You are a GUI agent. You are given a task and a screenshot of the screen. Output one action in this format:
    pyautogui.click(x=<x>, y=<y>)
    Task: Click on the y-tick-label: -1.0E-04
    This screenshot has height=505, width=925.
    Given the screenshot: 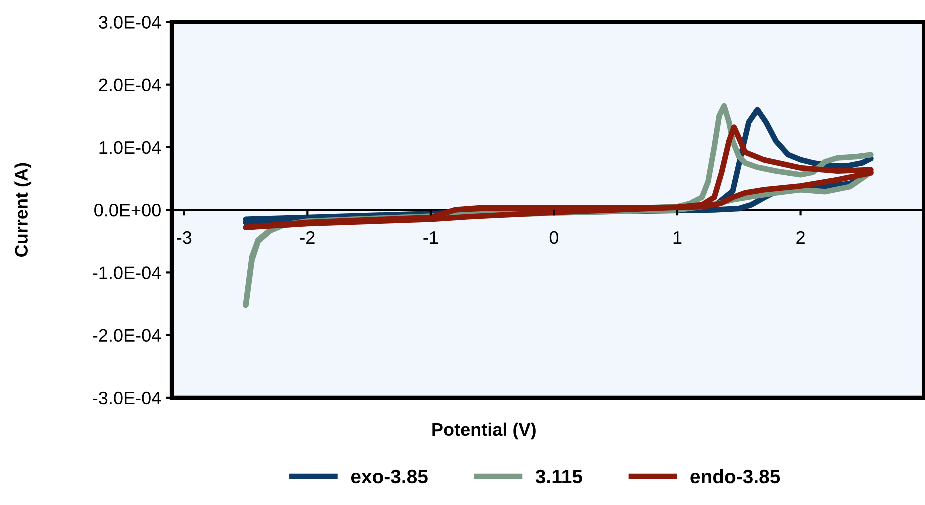 What is the action you would take?
    pyautogui.click(x=127, y=273)
    